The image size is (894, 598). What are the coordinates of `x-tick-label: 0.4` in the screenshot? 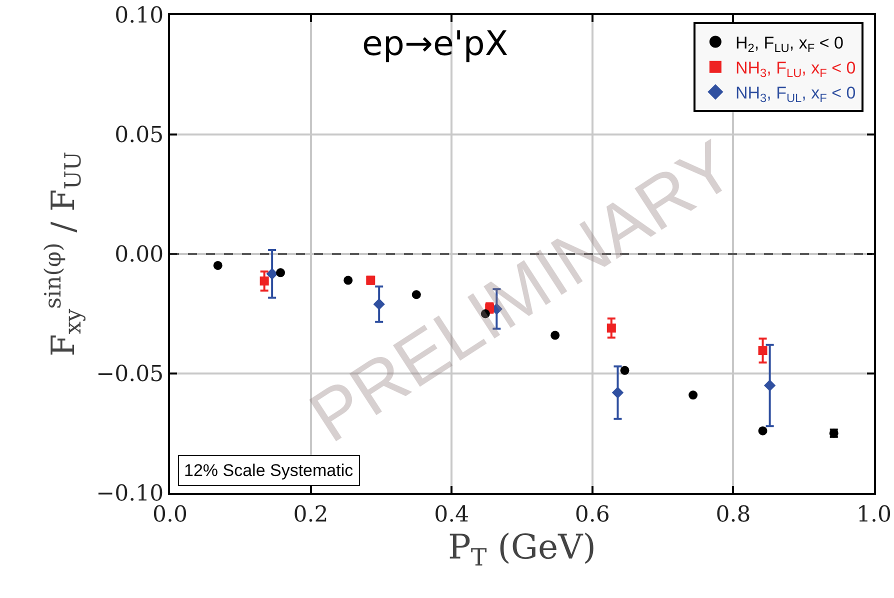 It's located at (452, 515).